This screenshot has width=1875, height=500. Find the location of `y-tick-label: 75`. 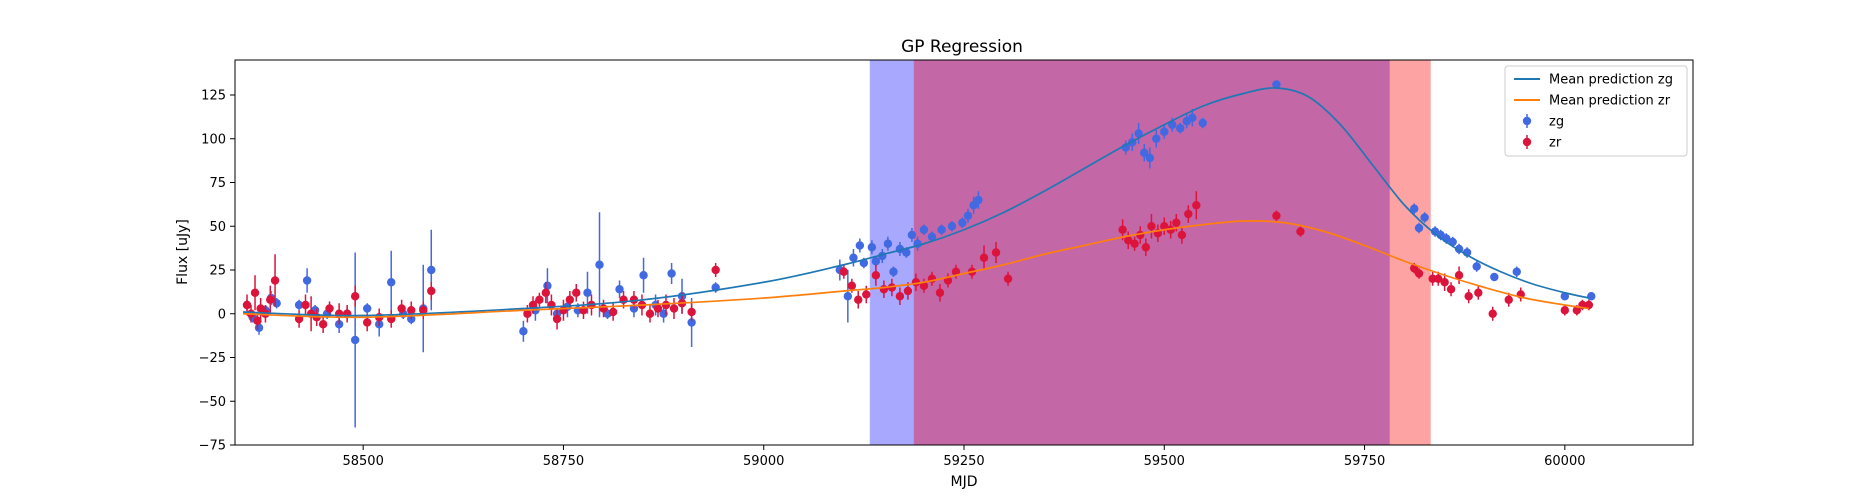

y-tick-label: 75 is located at coordinates (217, 183).